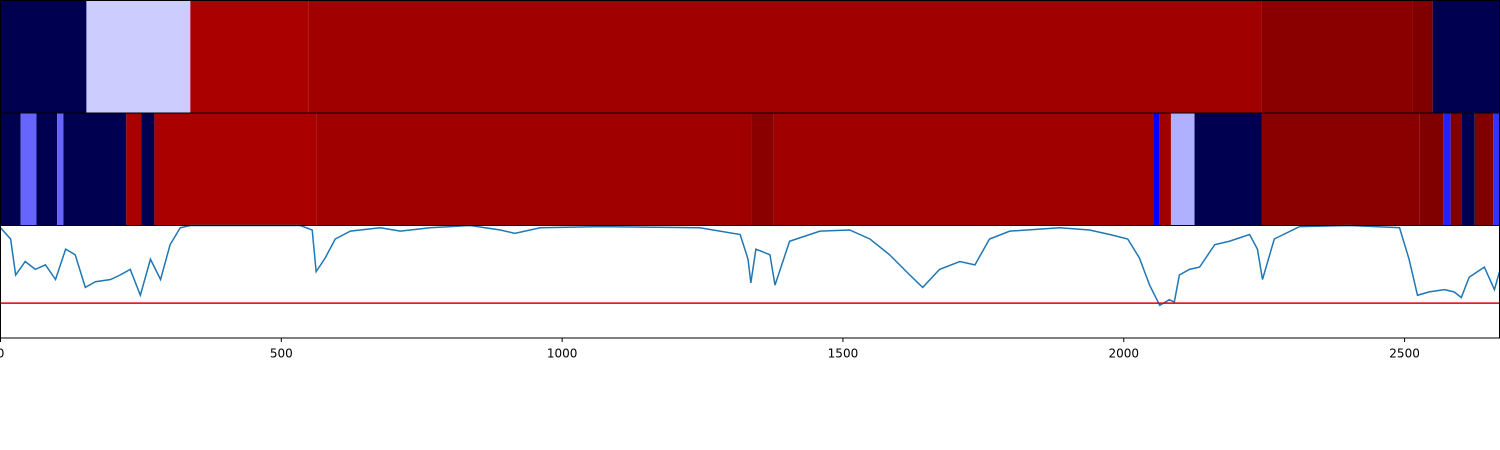  I want to click on x-tick-label: 1500, so click(843, 354).